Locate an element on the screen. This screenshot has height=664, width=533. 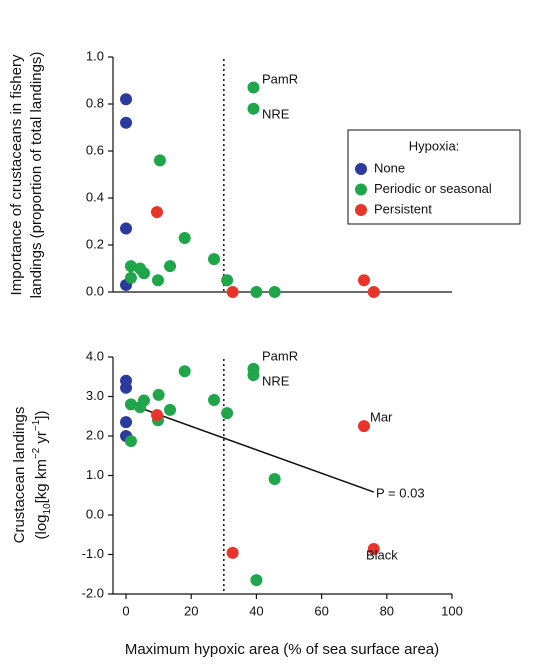
x-tick-label: 0 is located at coordinates (125, 610).